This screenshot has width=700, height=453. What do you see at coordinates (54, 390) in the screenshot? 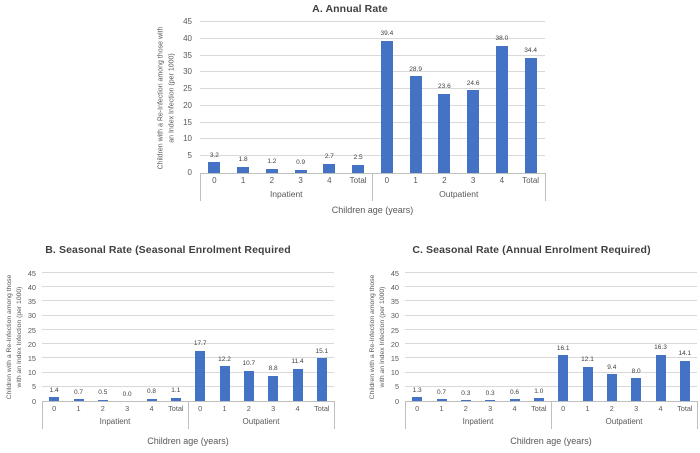
I see `bar-value-label: 1.4` at bounding box center [54, 390].